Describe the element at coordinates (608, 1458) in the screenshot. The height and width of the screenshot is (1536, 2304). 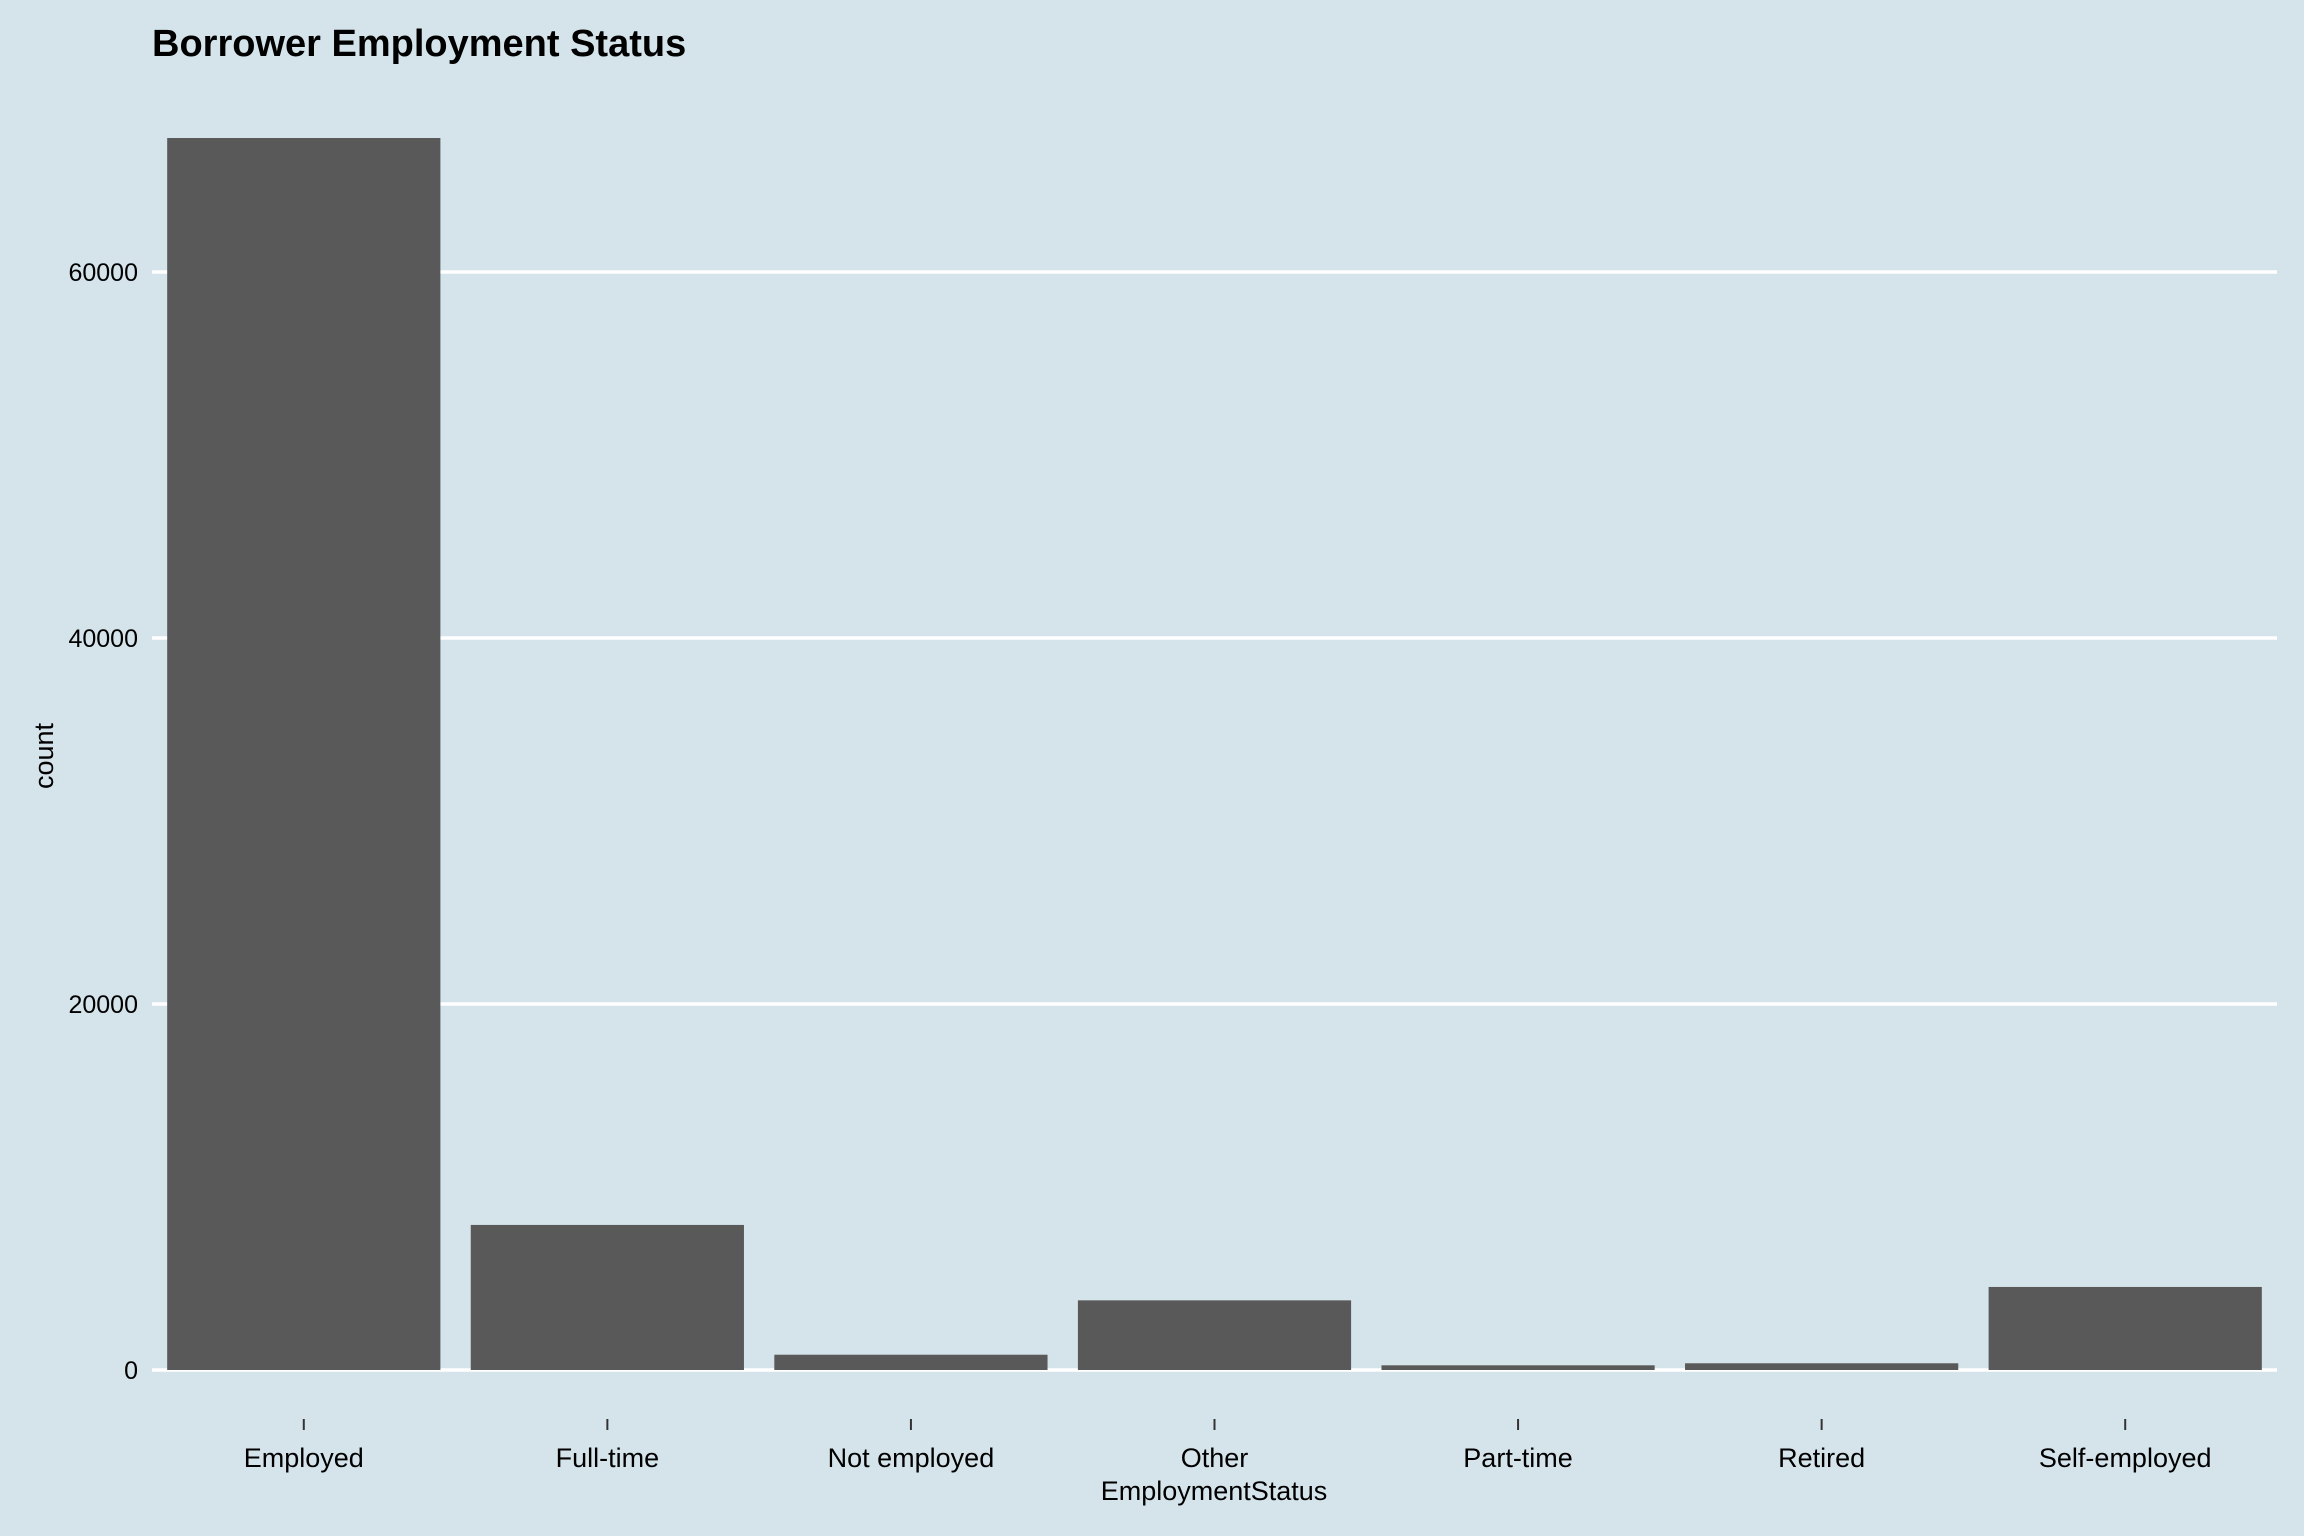
I see `x-tick-label: Full-time` at that location.